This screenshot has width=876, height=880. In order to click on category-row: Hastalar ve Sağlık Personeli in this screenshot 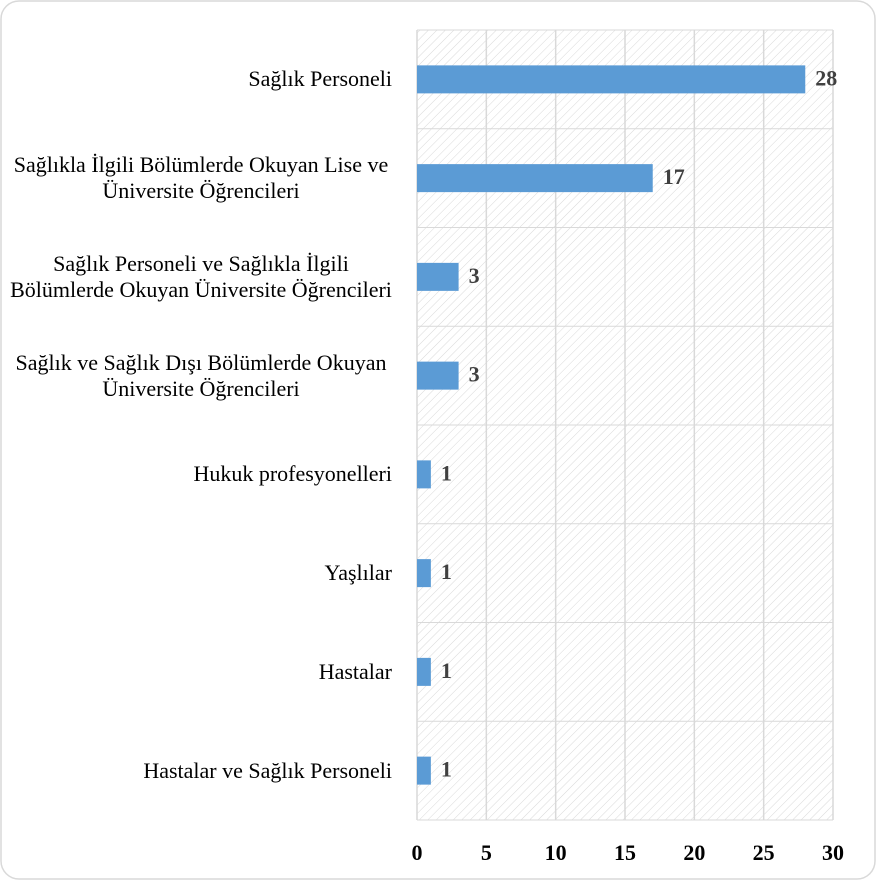, I will do `click(201, 770)`.